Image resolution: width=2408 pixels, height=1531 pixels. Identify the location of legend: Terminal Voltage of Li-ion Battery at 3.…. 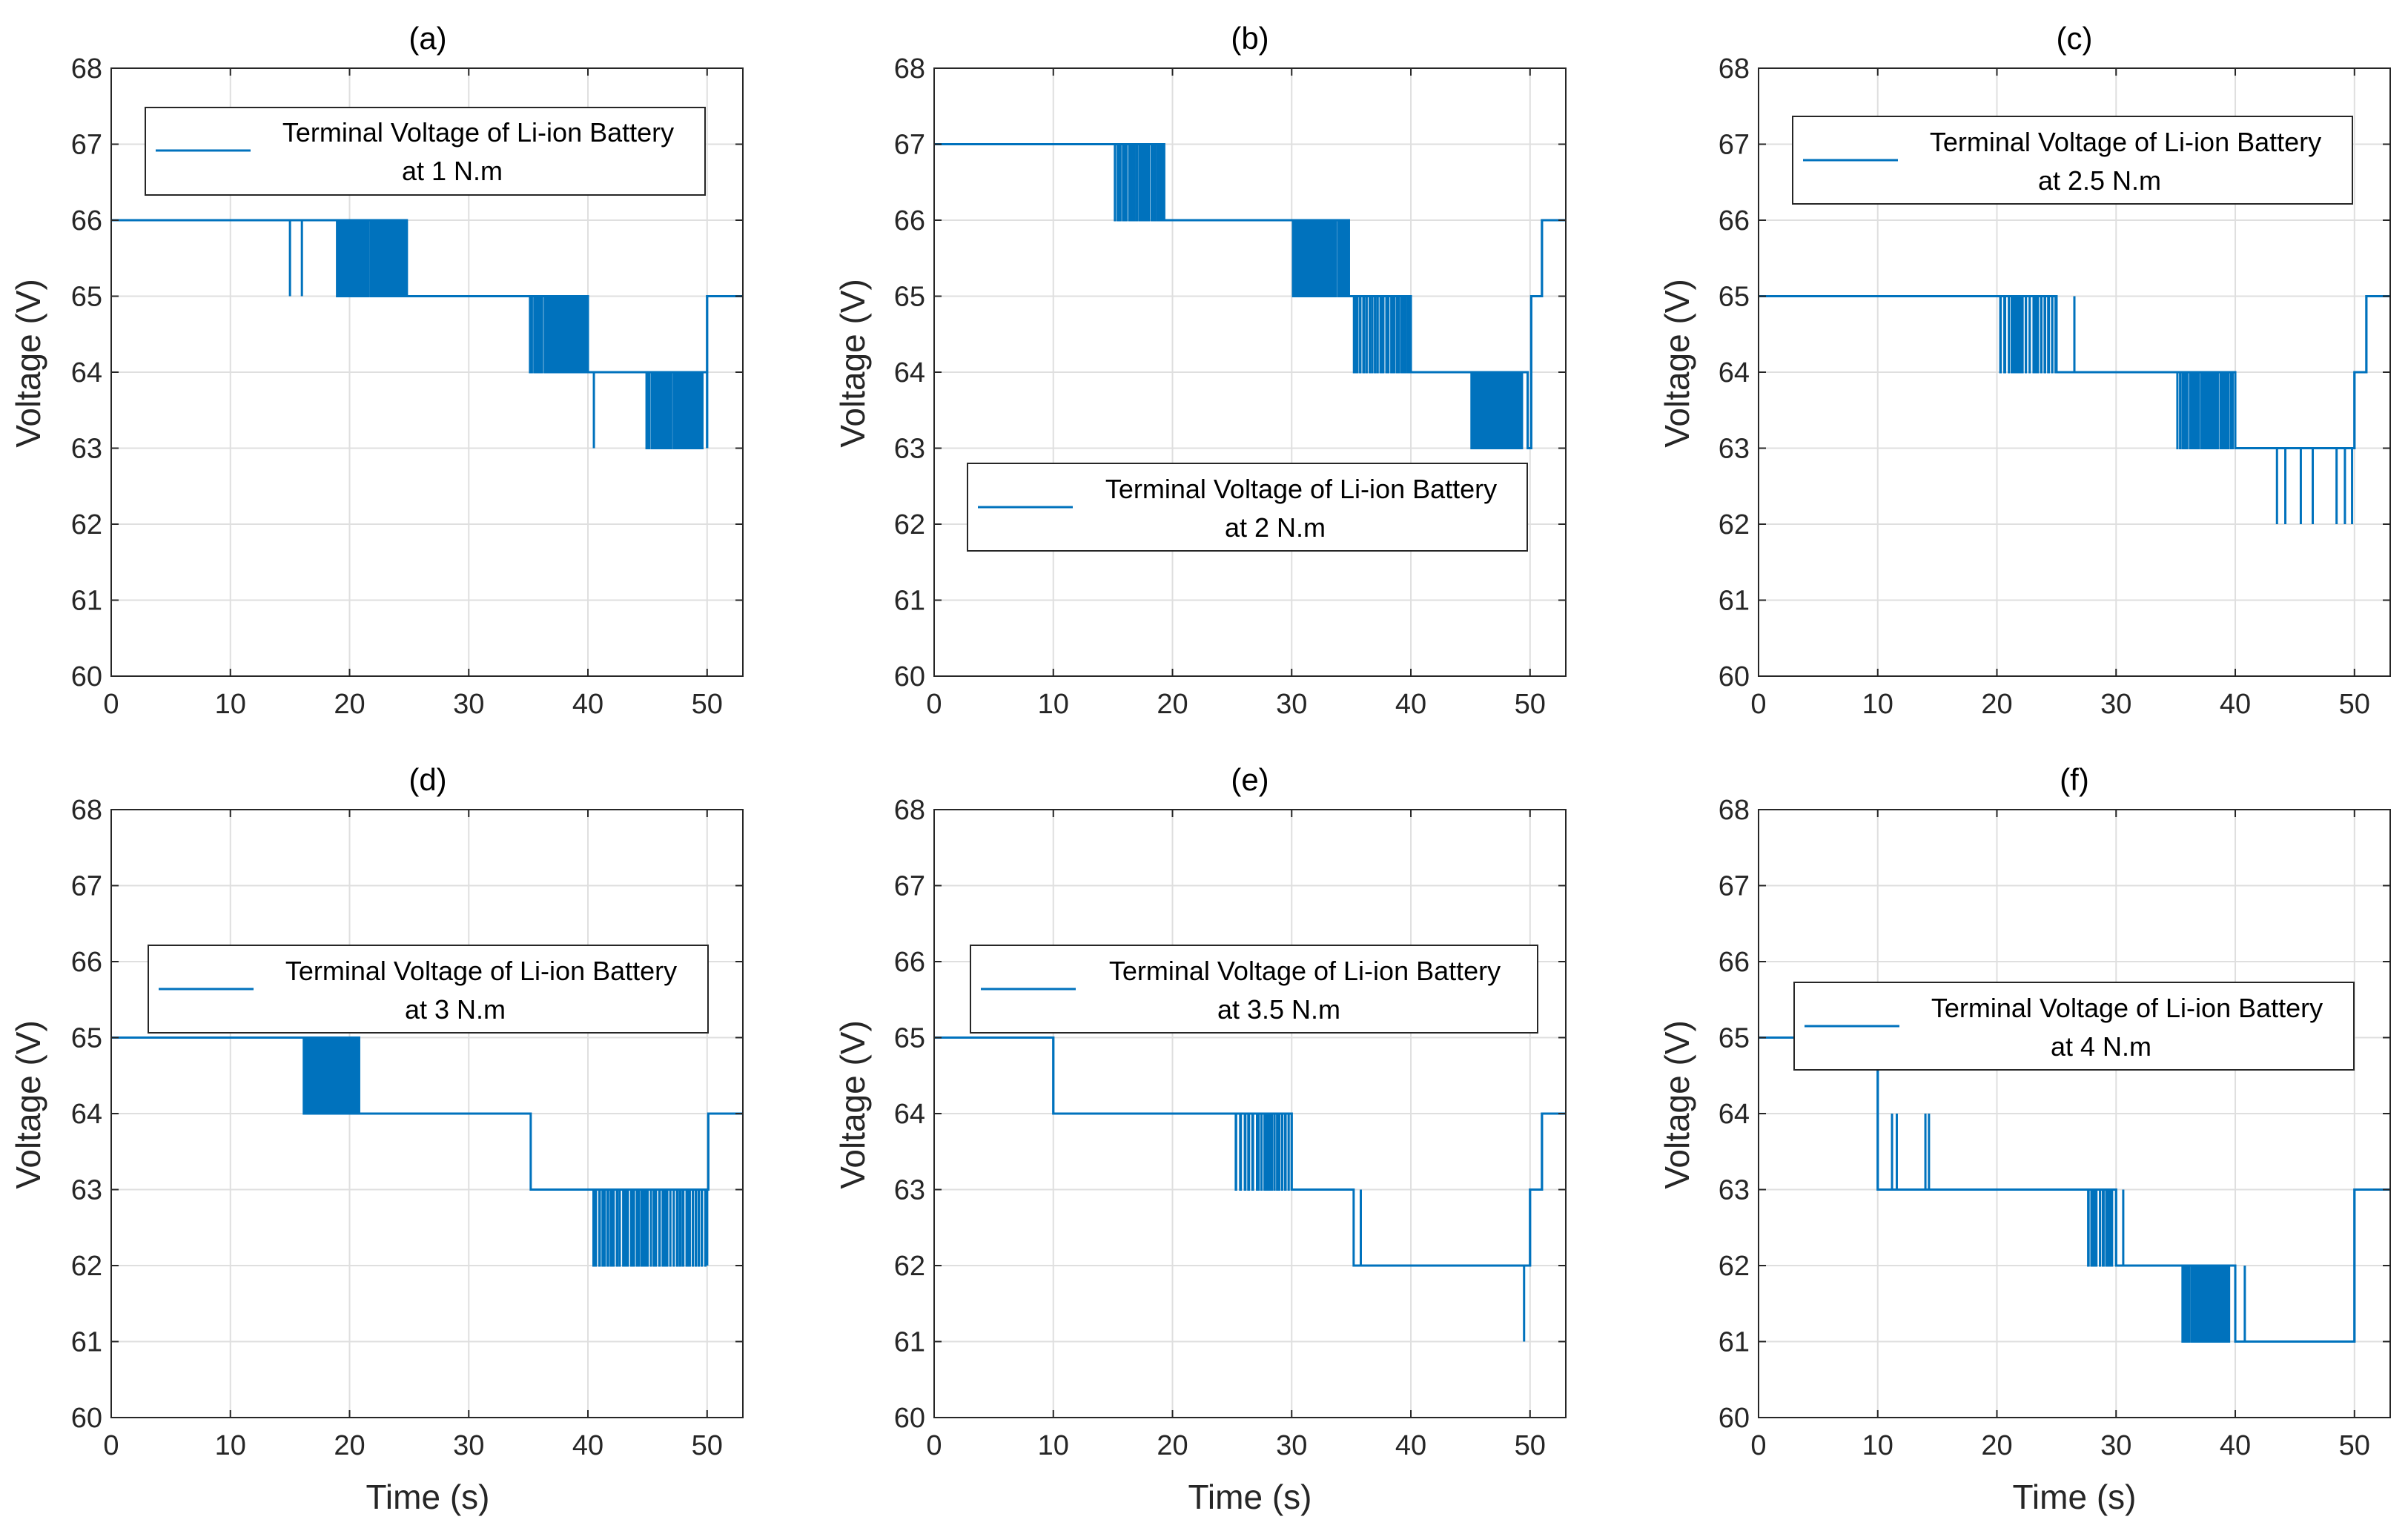
(1254, 989).